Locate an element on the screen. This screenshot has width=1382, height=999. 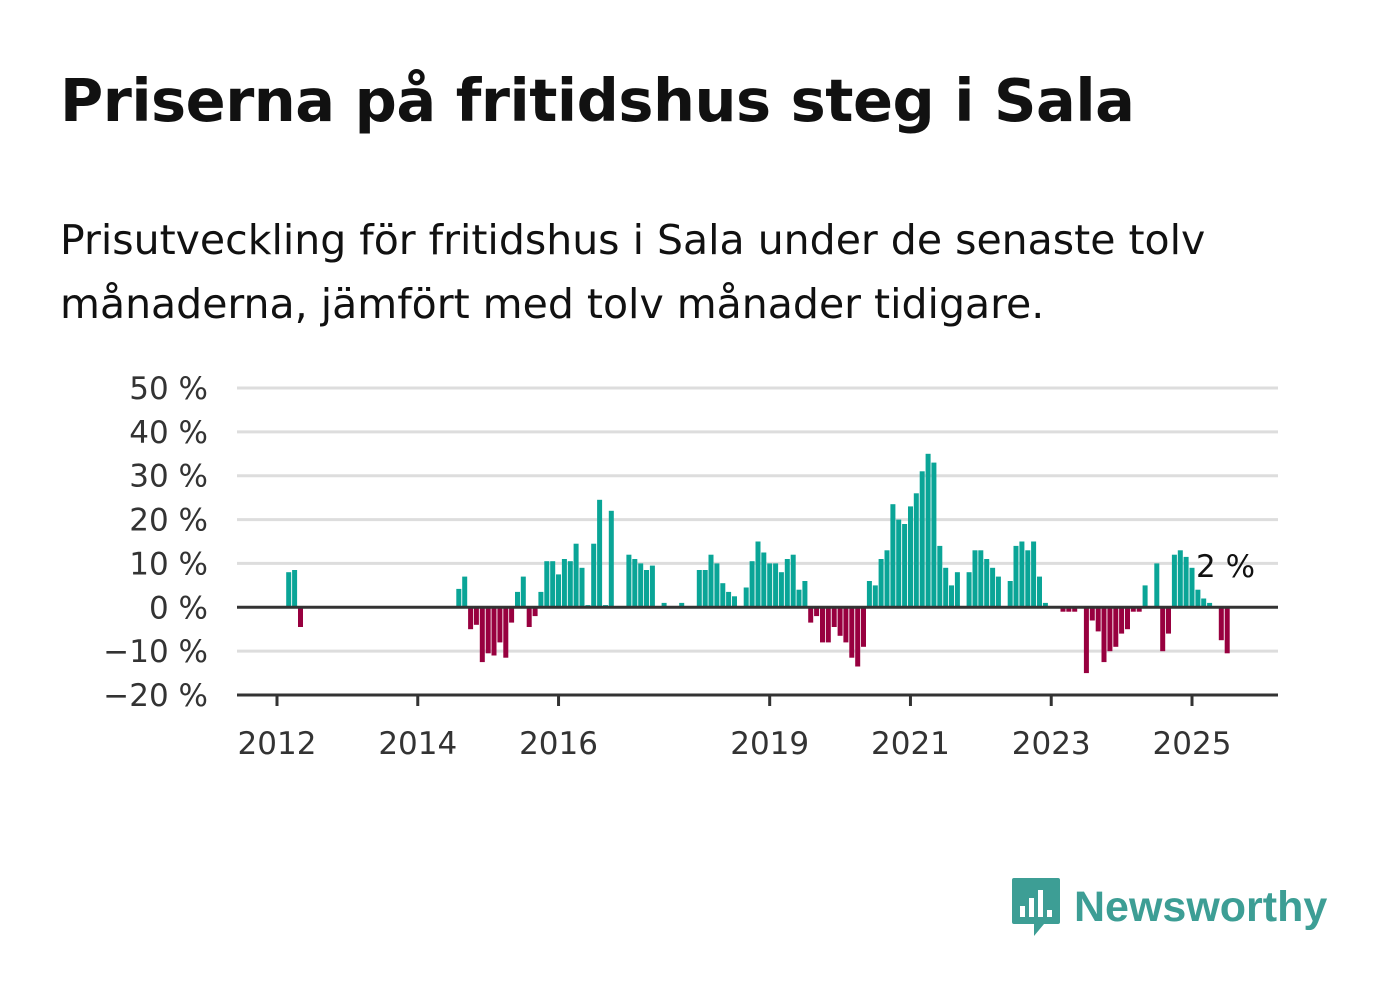
y-tick-label: 0 % is located at coordinates (178, 608).